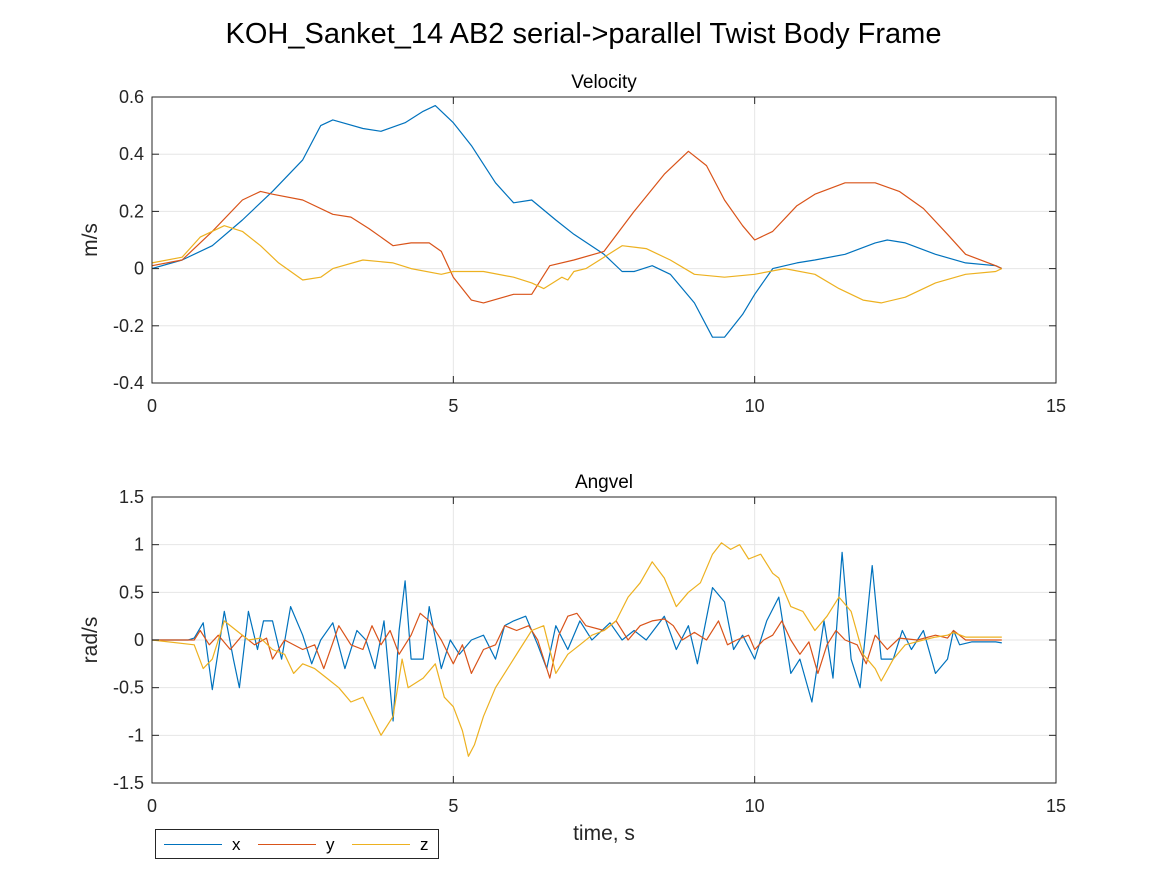 This screenshot has width=1167, height=875. I want to click on velocity-xtick-label: 0, so click(152, 406).